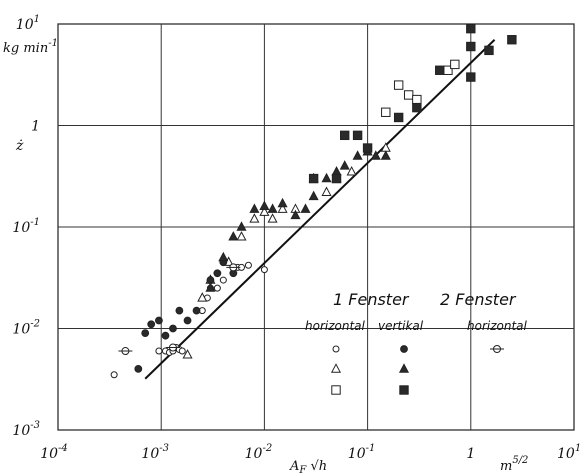  I want to click on y-tick-label: 10¹, so click(28, 23).